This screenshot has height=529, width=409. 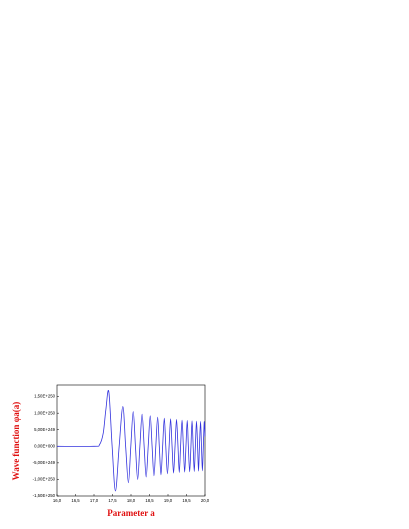 I want to click on x-tick-label: 16,0, so click(x=57, y=500).